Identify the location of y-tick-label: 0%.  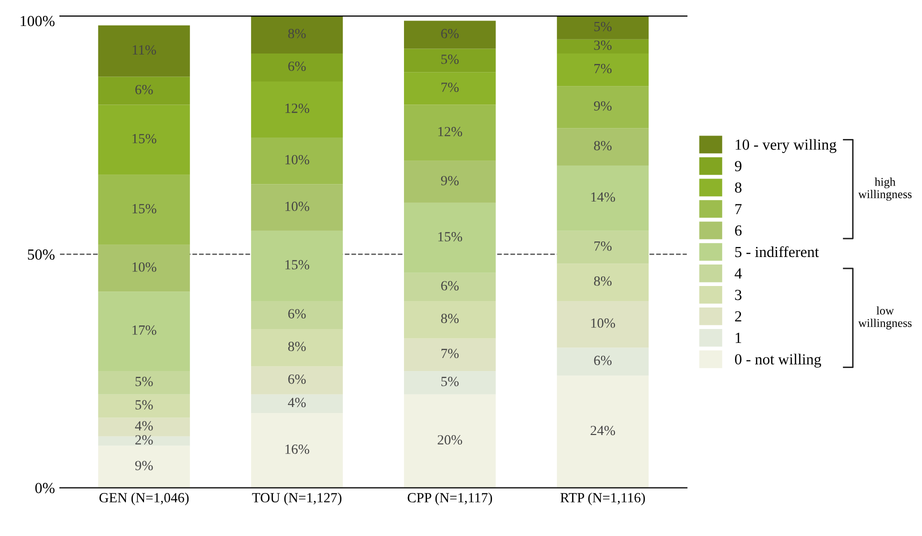
(45, 488).